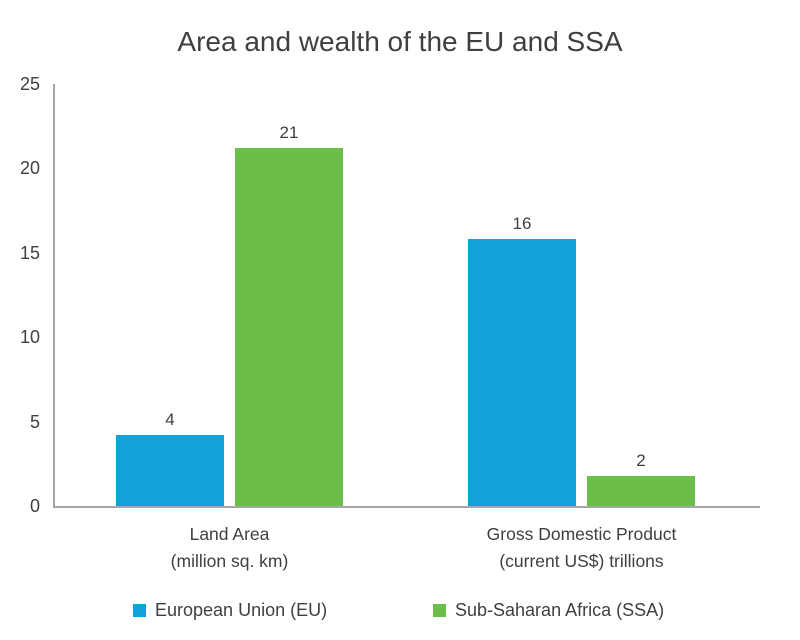  Describe the element at coordinates (29, 337) in the screenshot. I see `y-tick-10: 10` at that location.